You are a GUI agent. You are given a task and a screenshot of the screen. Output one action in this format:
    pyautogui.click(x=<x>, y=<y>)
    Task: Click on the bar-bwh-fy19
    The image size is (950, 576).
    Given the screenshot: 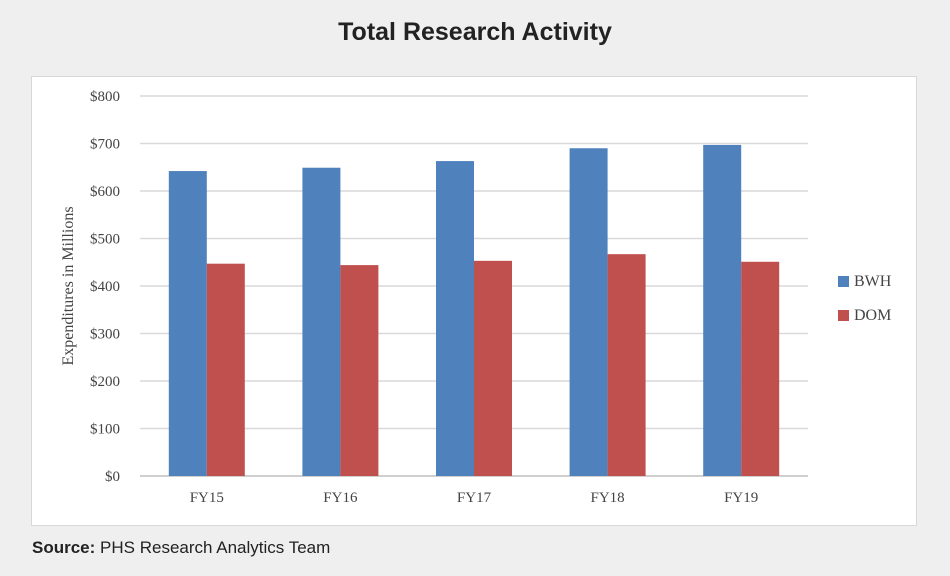 What is the action you would take?
    pyautogui.click(x=722, y=310)
    